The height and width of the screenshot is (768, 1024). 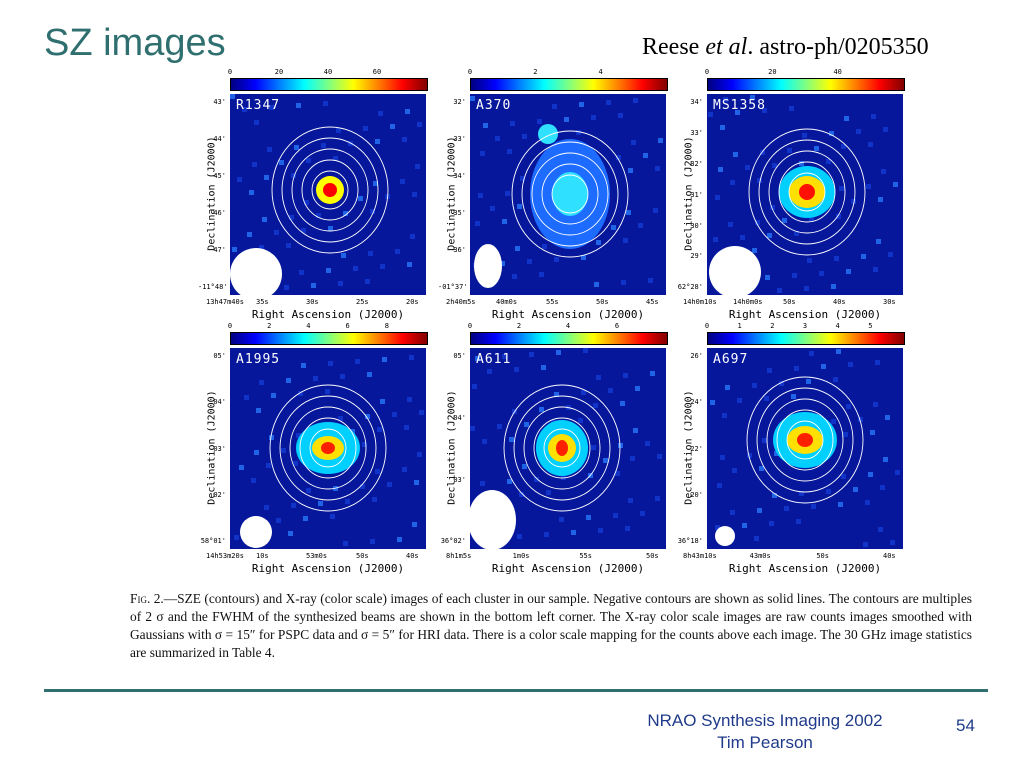 What do you see at coordinates (772, 326) in the screenshot?
I see `colorbar-tick: 2` at bounding box center [772, 326].